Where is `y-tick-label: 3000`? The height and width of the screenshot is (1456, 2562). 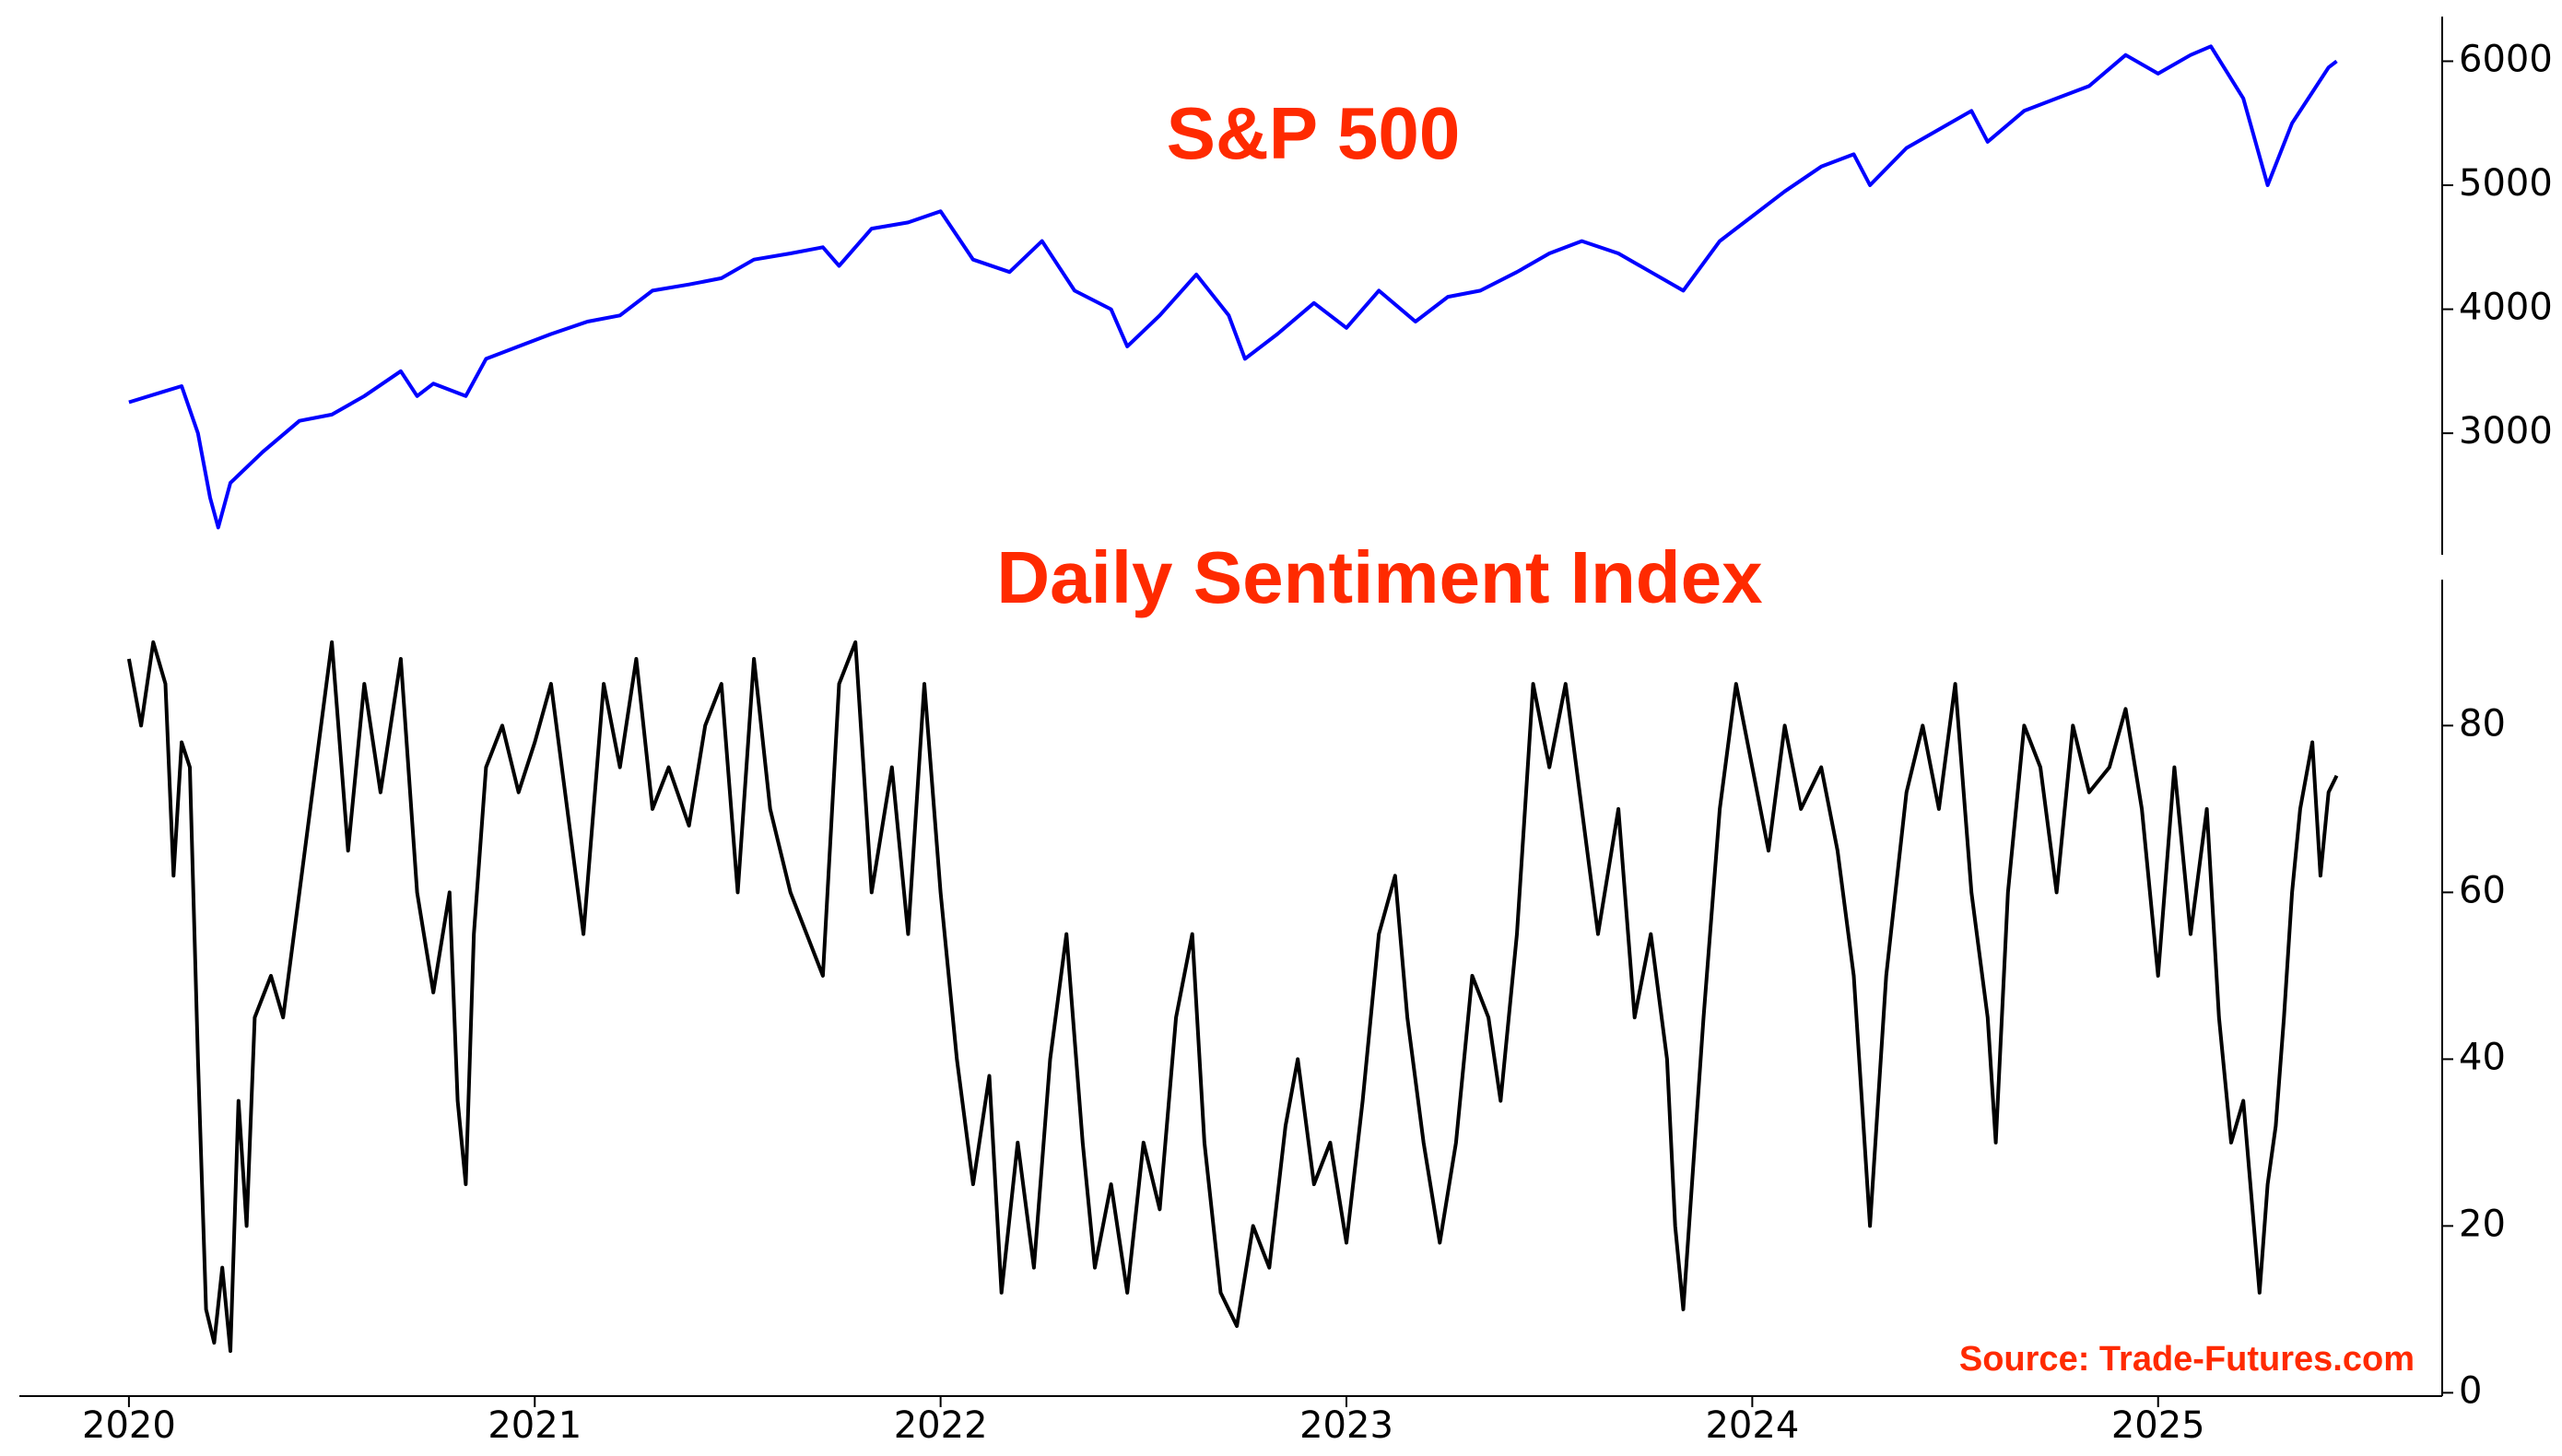 y-tick-label: 3000 is located at coordinates (2506, 431).